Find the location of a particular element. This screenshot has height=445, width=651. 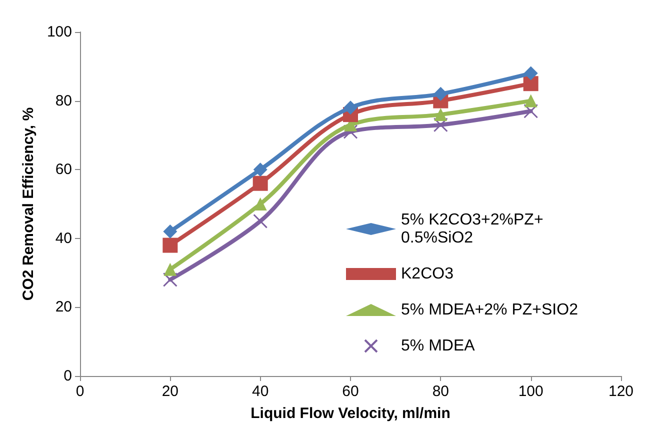

x-tick-label: 40 is located at coordinates (260, 391).